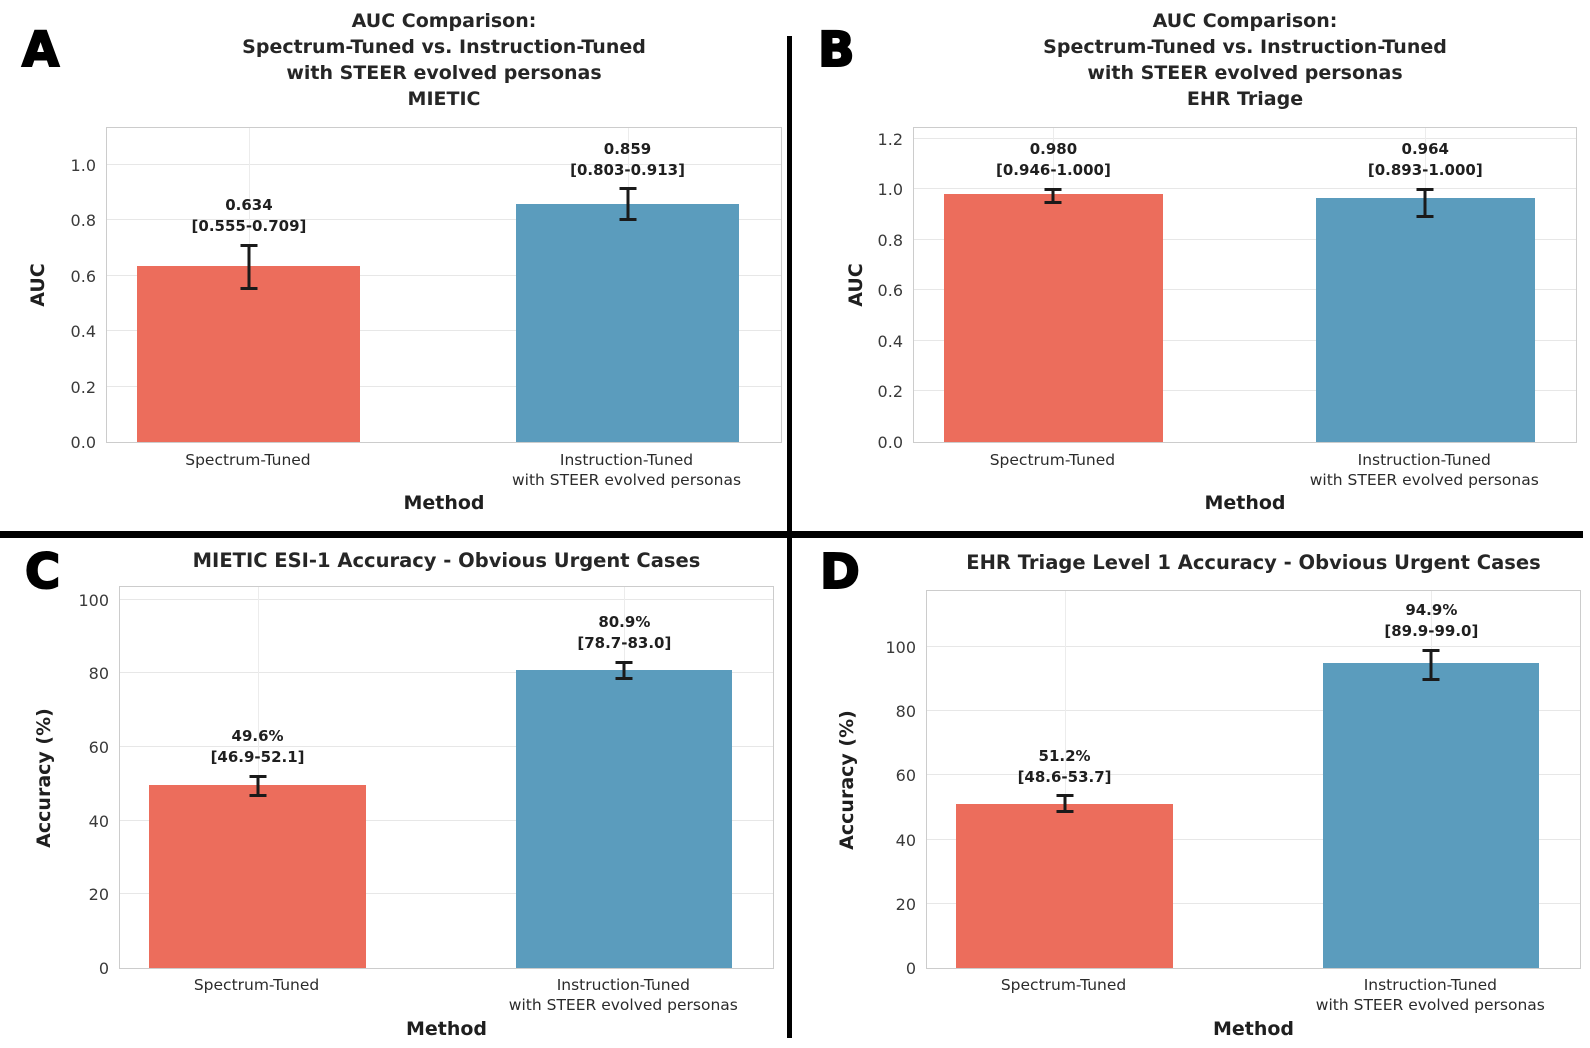 This screenshot has height=1048, width=1590. I want to click on bar-value-annotation: 0.634 [0.555-0.709], so click(249, 216).